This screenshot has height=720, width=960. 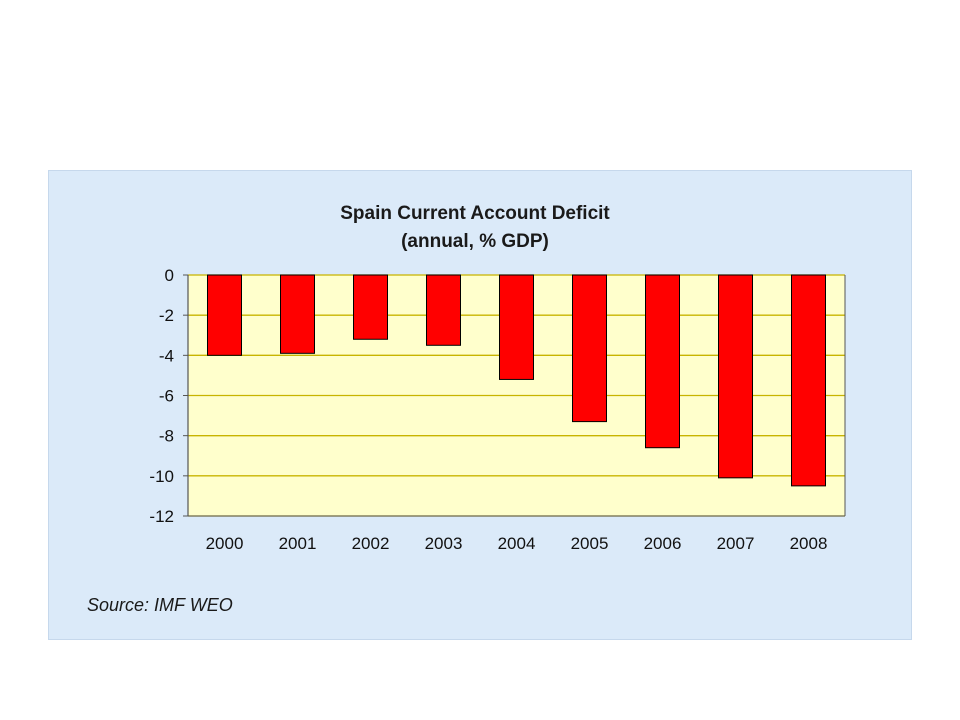 What do you see at coordinates (161, 516) in the screenshot?
I see `y-tick-label: -12` at bounding box center [161, 516].